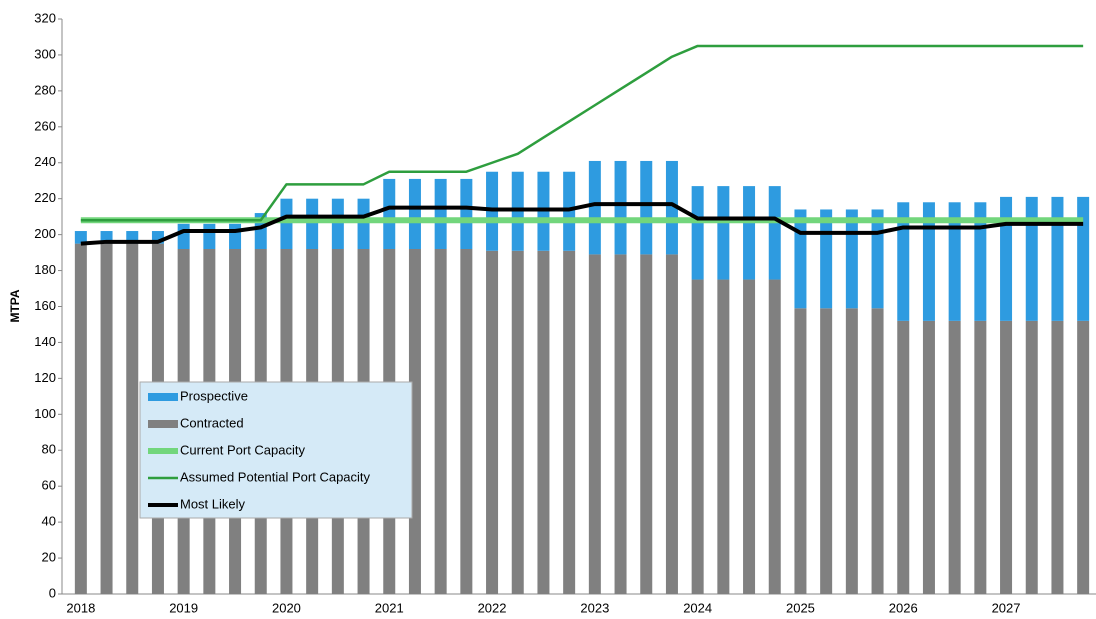  Describe the element at coordinates (52, 592) in the screenshot. I see `y-tick-label: 0` at that location.